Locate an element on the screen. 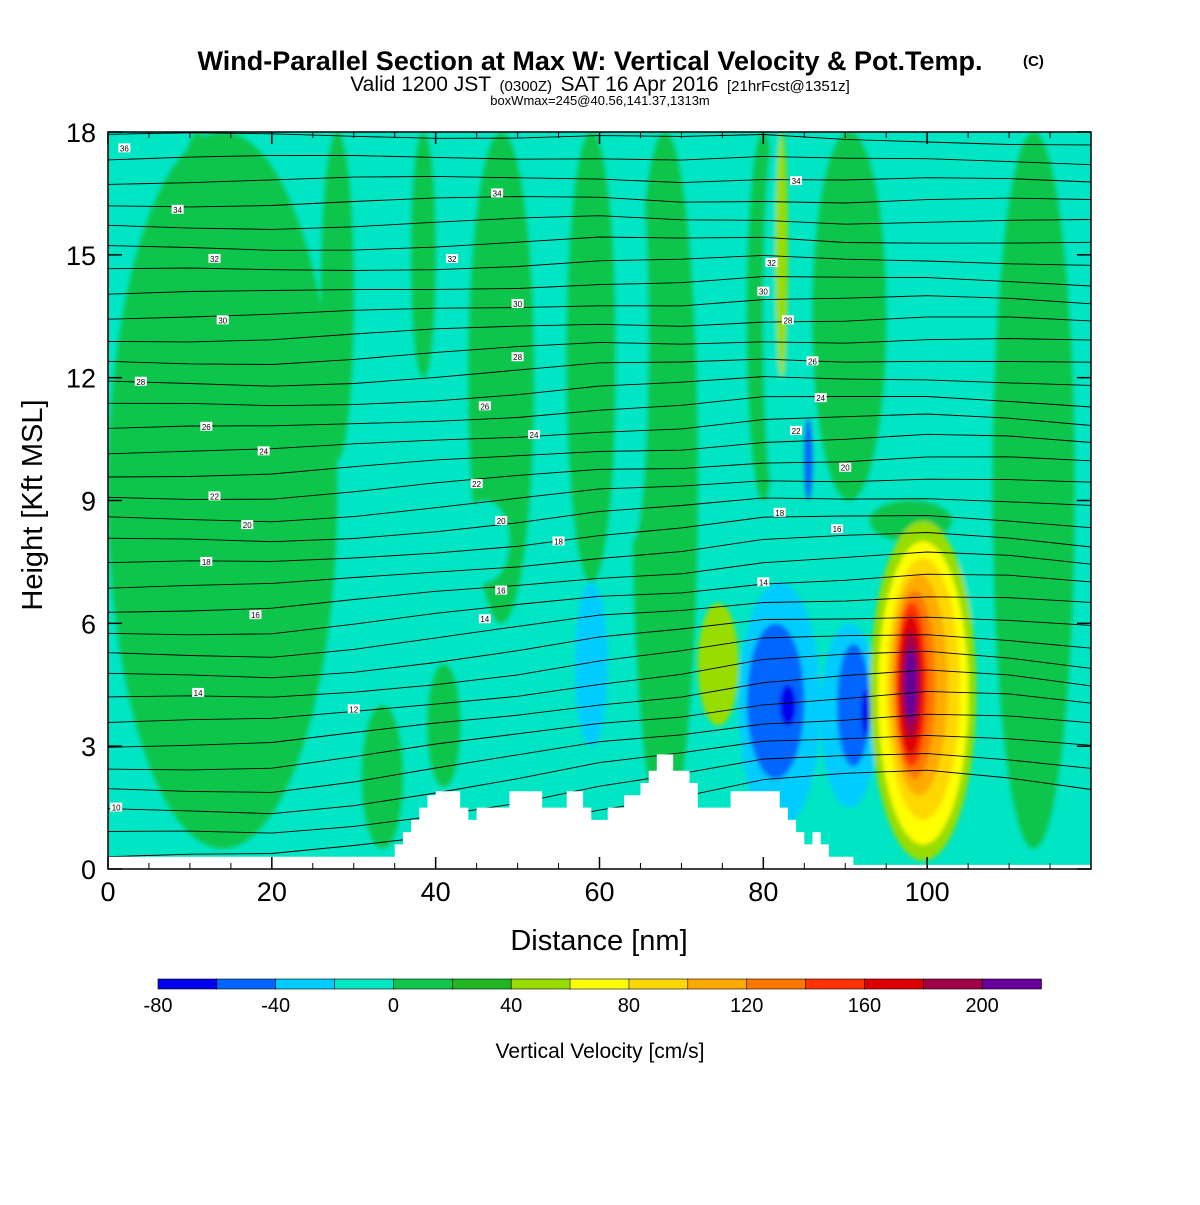 The width and height of the screenshot is (1200, 1205). colorbar-tick-label: 120 is located at coordinates (746, 1006).